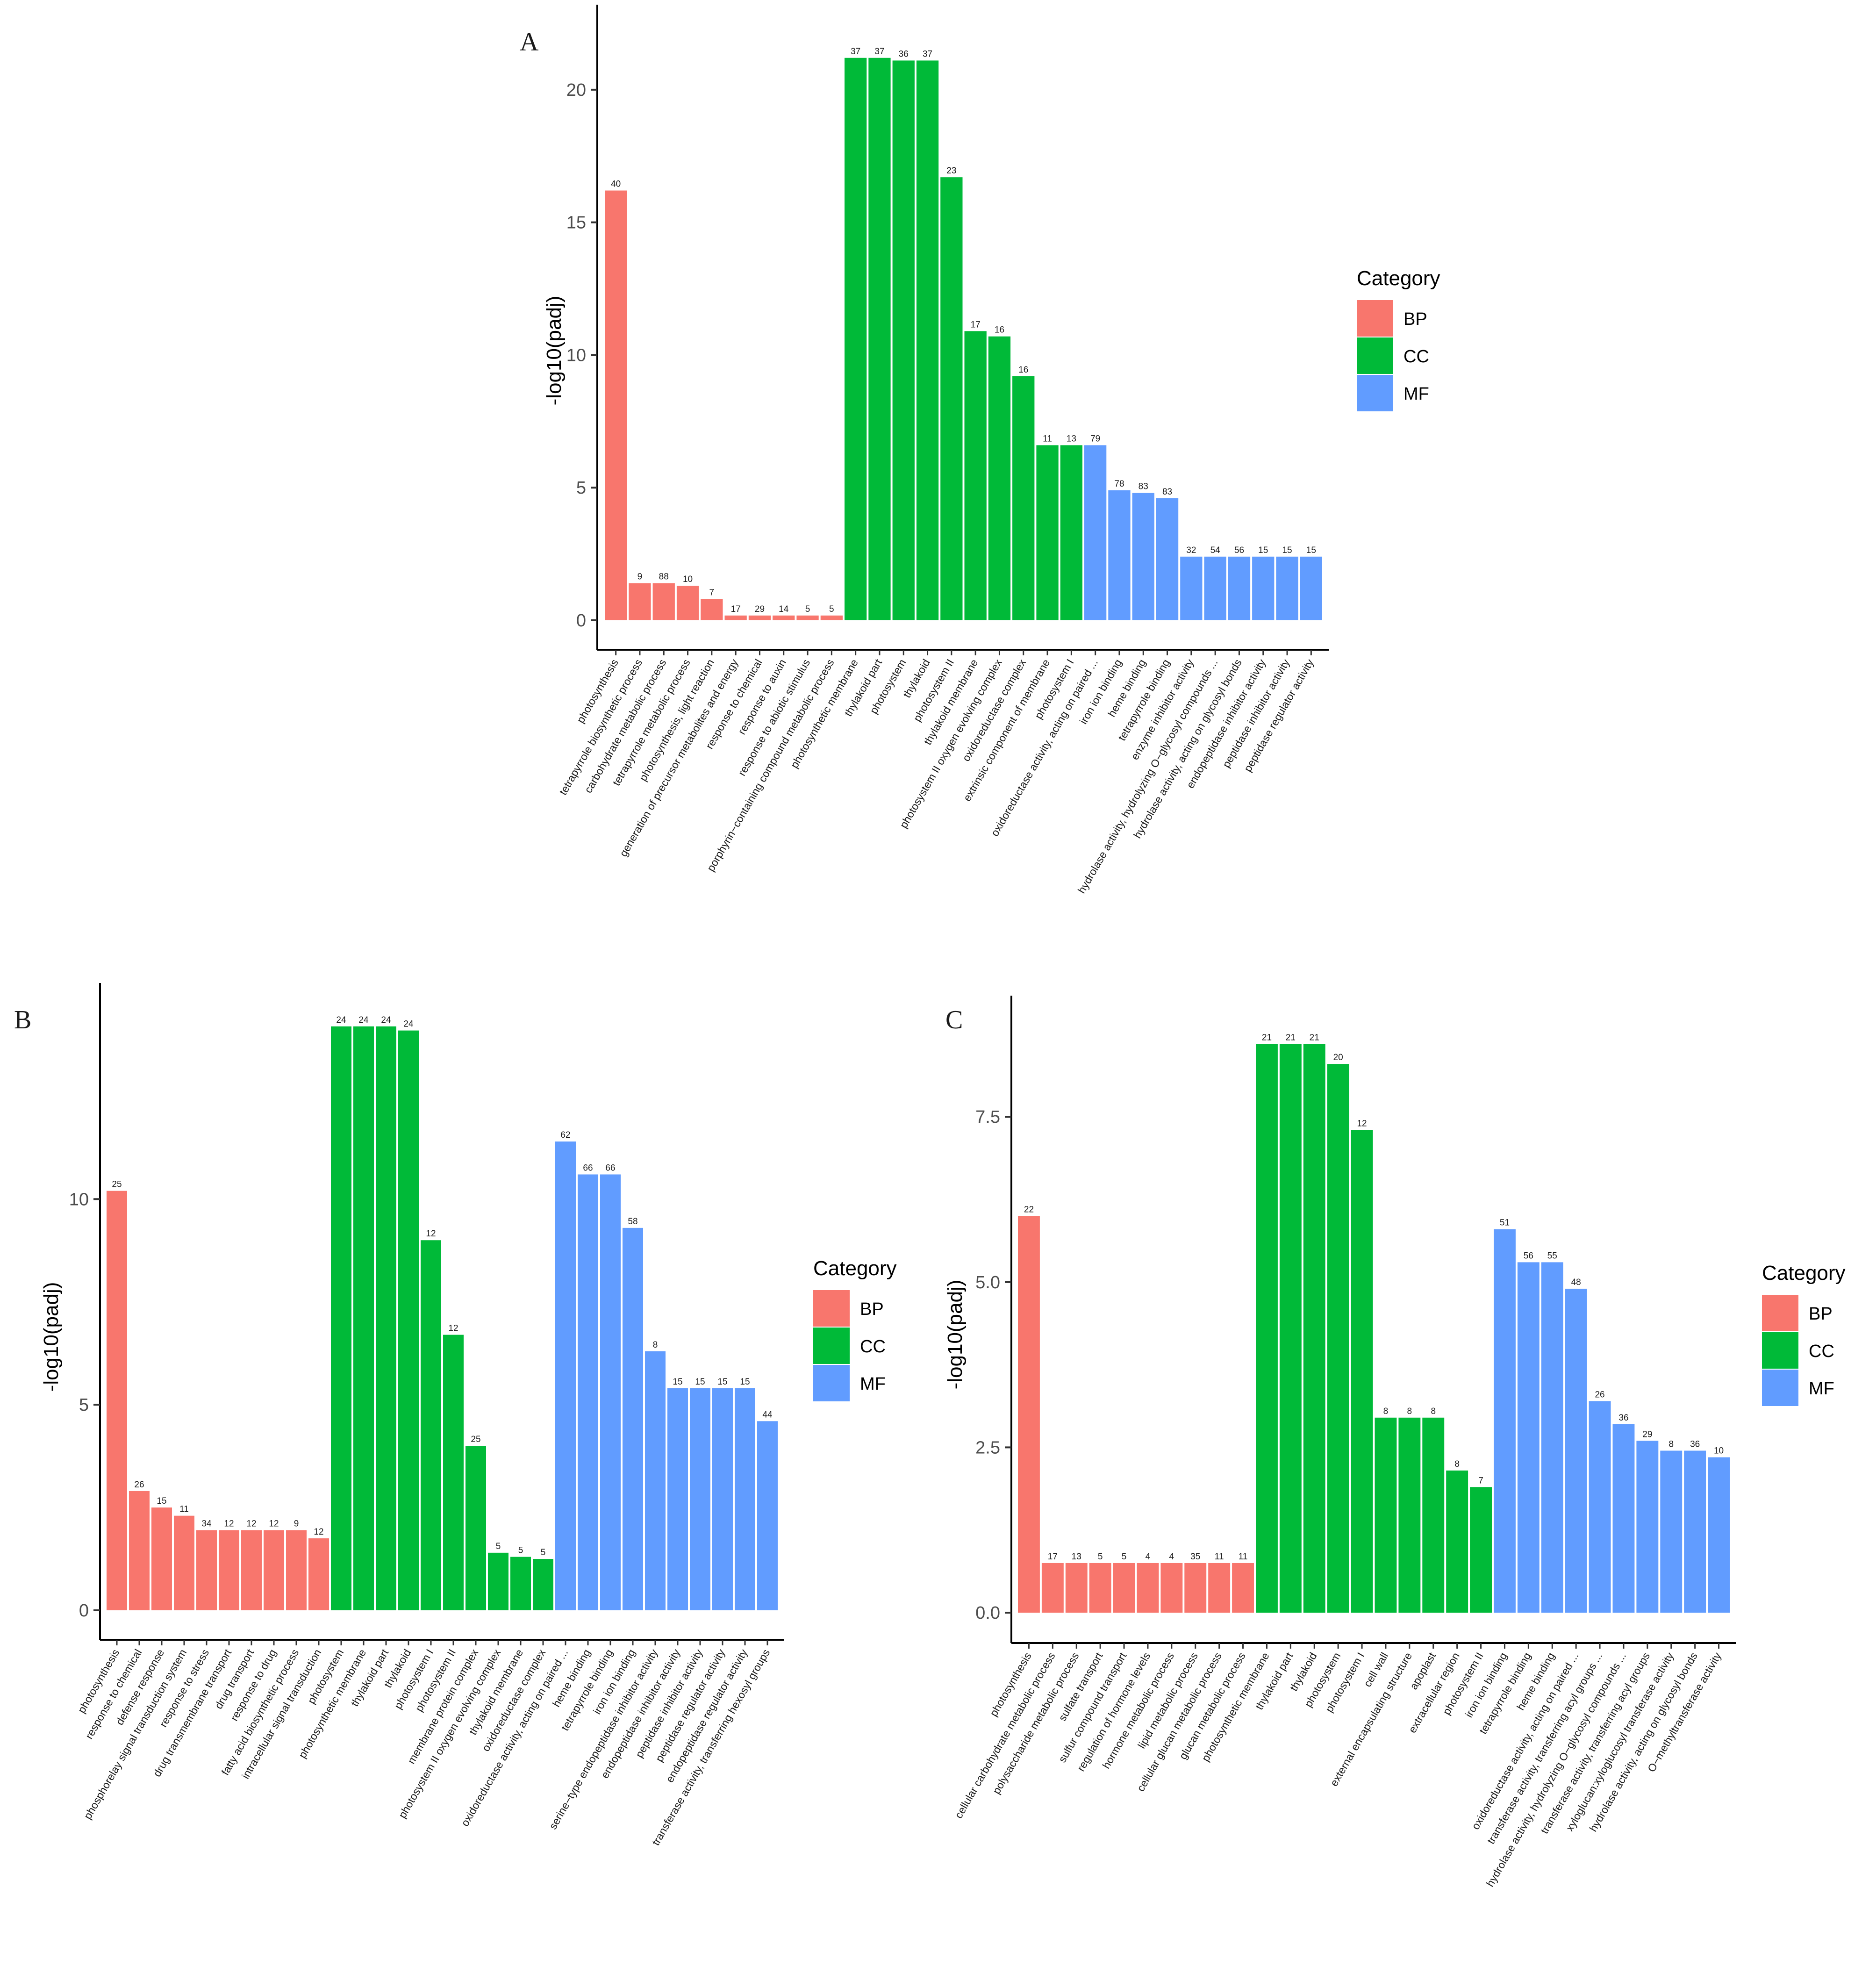  I want to click on bar-value-label: 25, so click(117, 1185).